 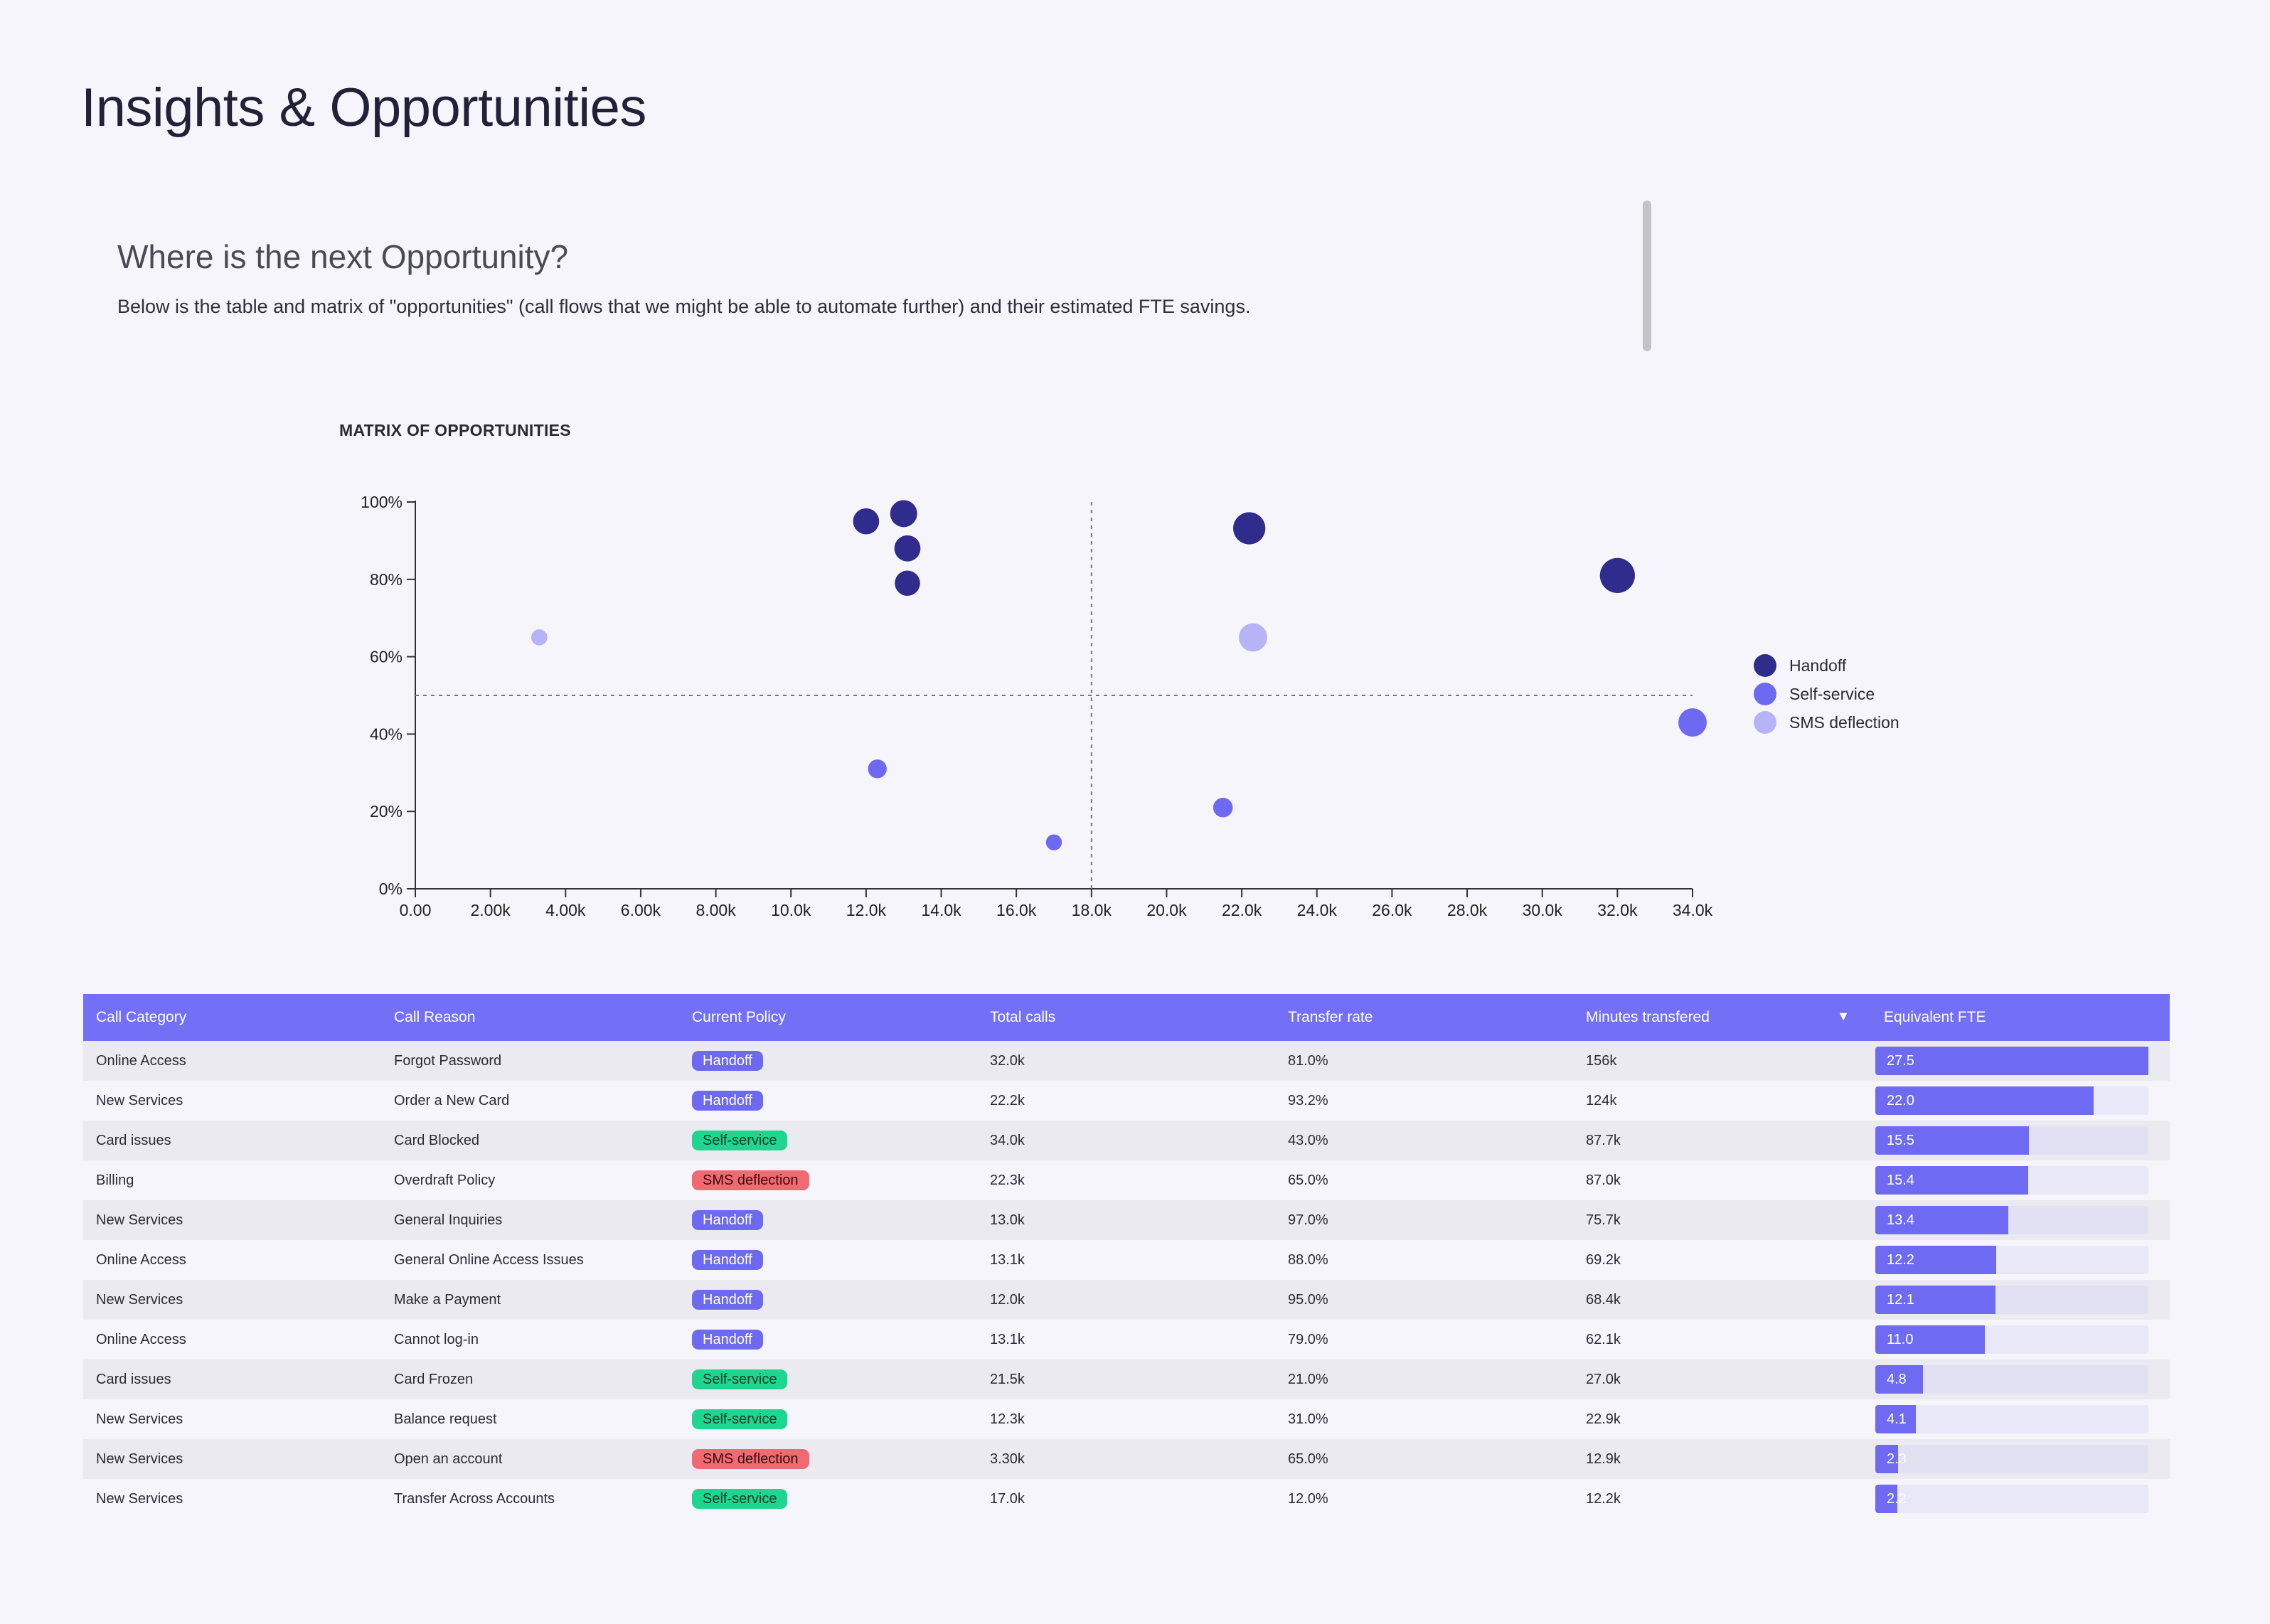 What do you see at coordinates (436, 1339) in the screenshot?
I see `cell-call-reason: Cannot log-in` at bounding box center [436, 1339].